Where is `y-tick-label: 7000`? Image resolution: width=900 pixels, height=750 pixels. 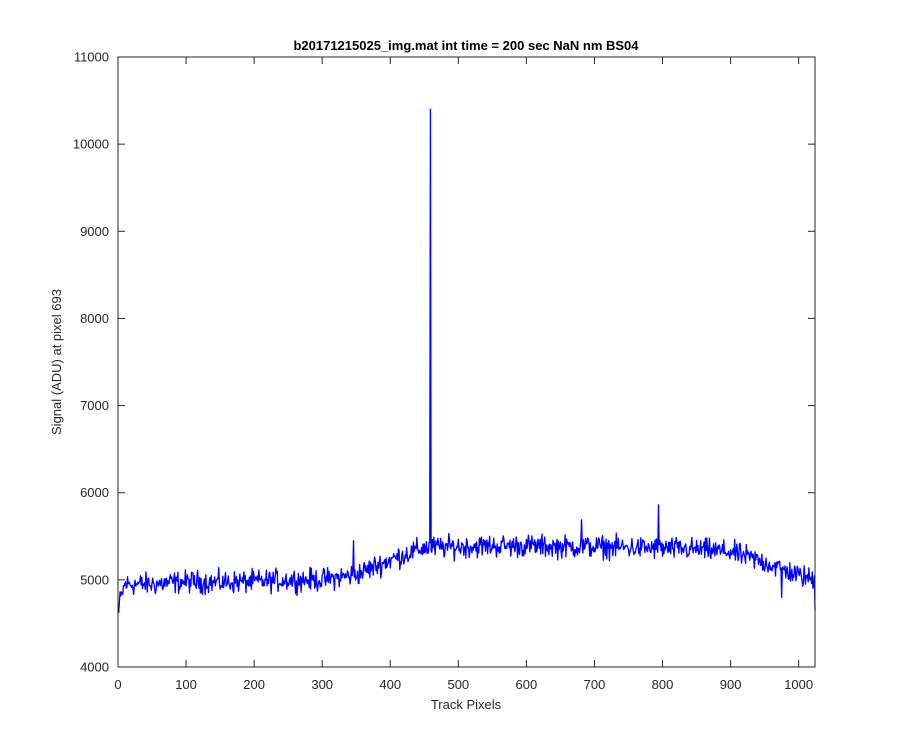
y-tick-label: 7000 is located at coordinates (94, 405).